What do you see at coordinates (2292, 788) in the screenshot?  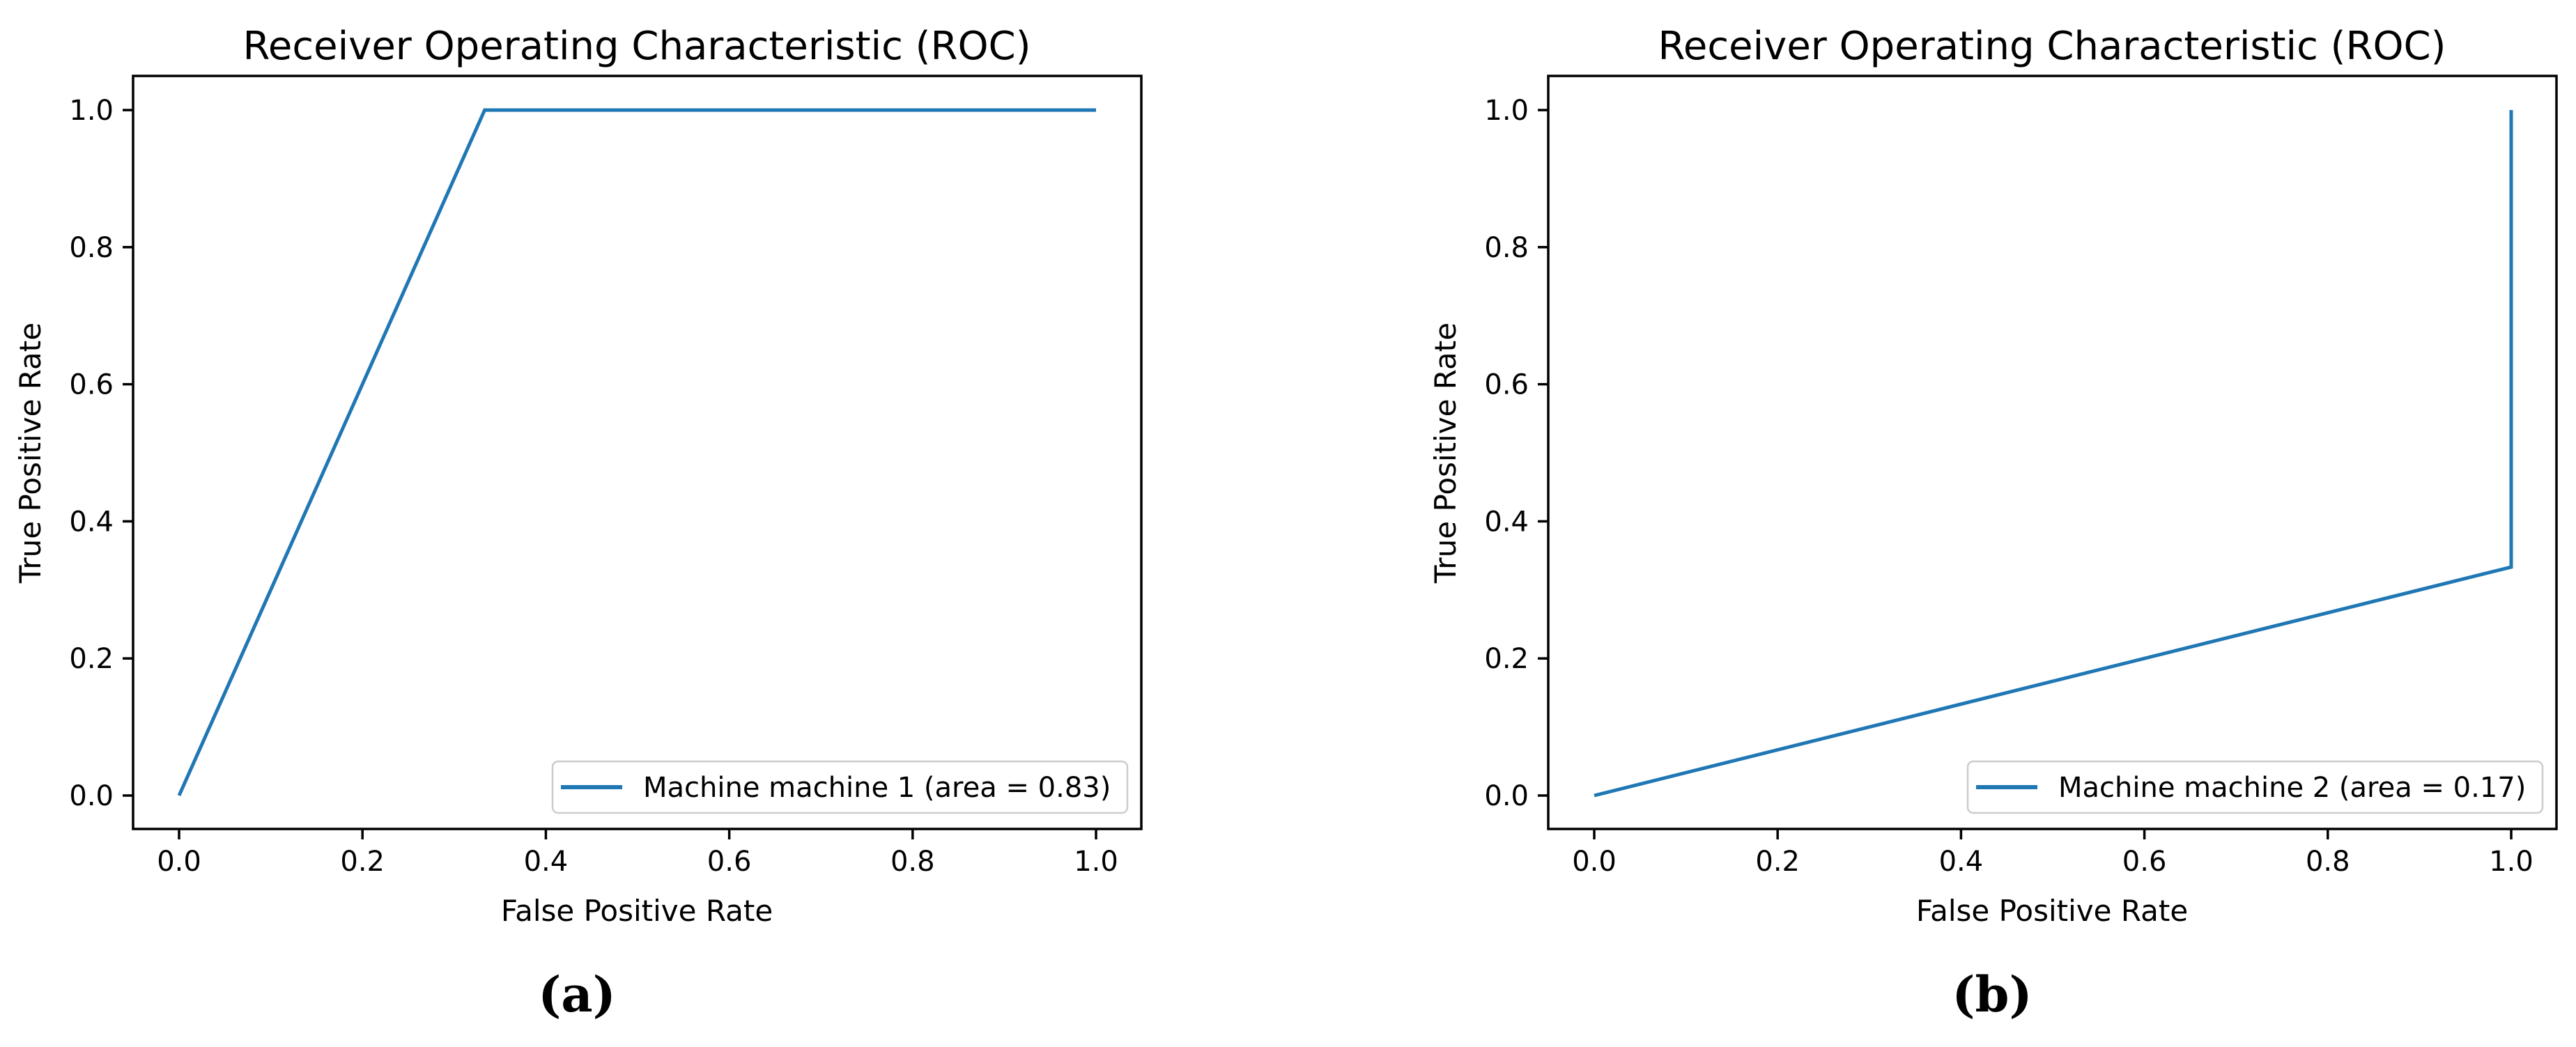 I see `legend-label: Machine machine 2 (area = 0.17)` at bounding box center [2292, 788].